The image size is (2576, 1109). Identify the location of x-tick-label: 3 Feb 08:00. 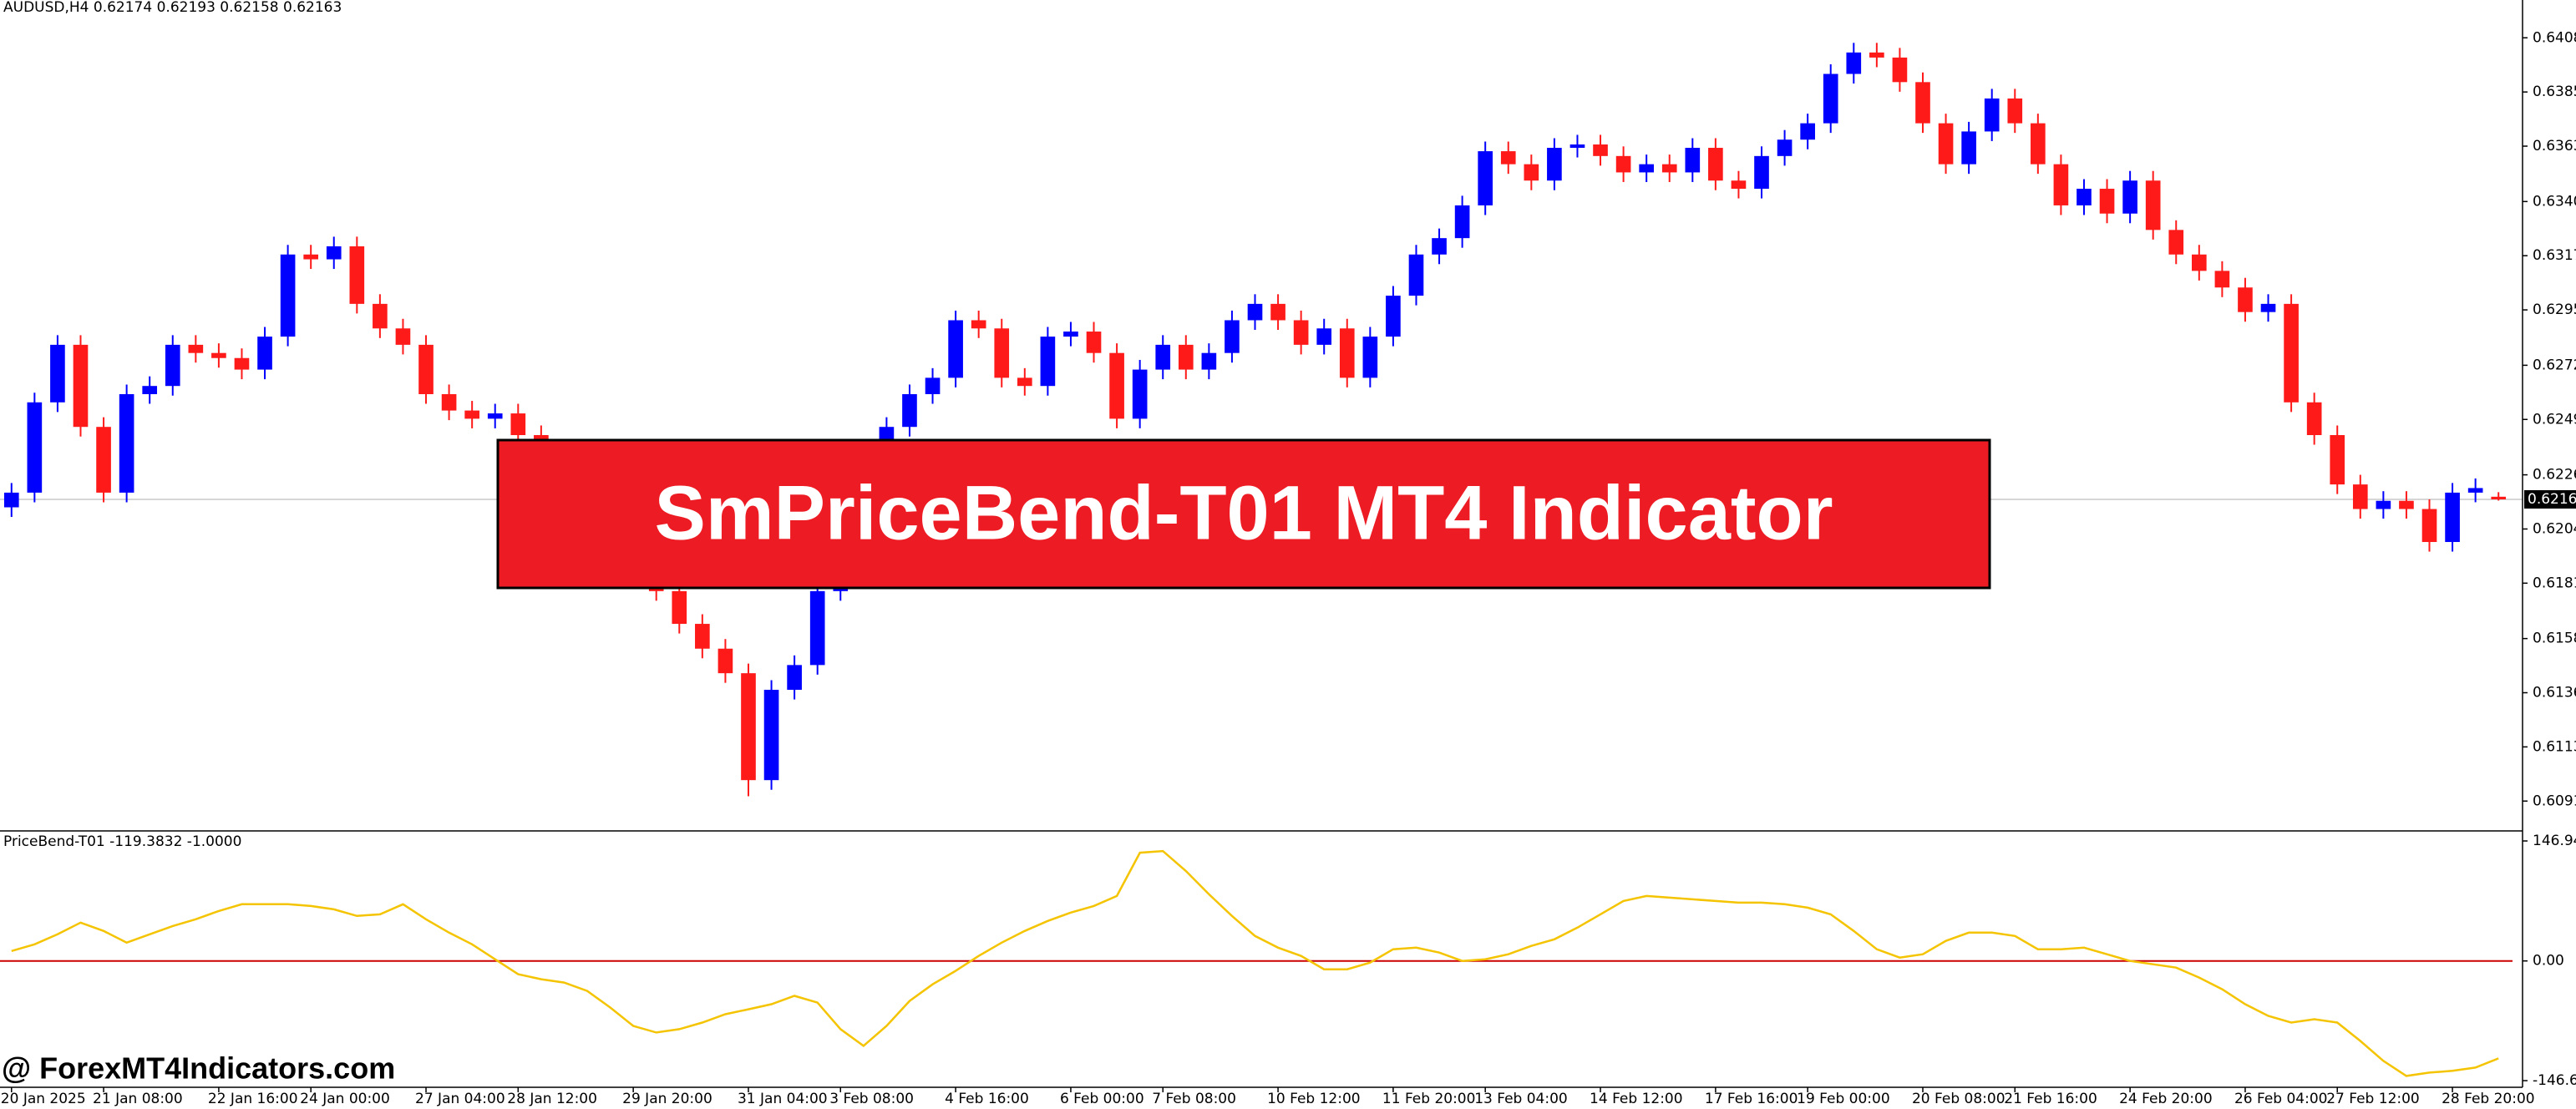
(871, 1099).